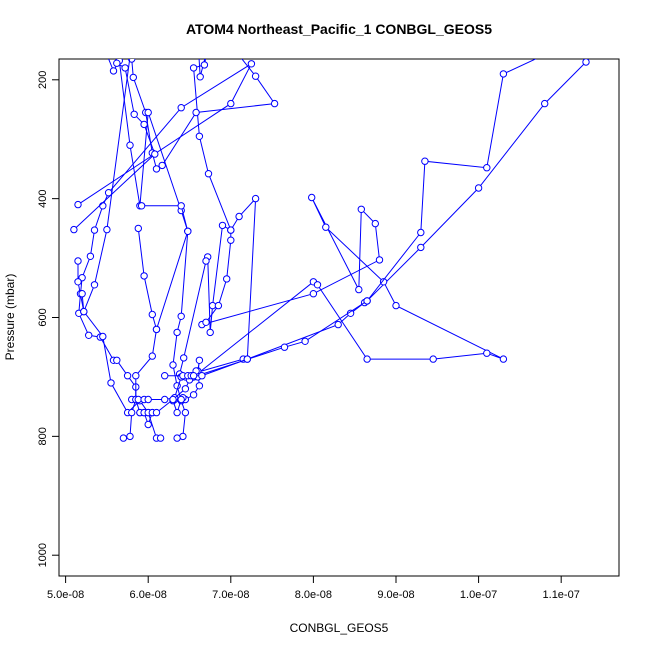  What do you see at coordinates (43, 198) in the screenshot?
I see `y-tick-label: 400` at bounding box center [43, 198].